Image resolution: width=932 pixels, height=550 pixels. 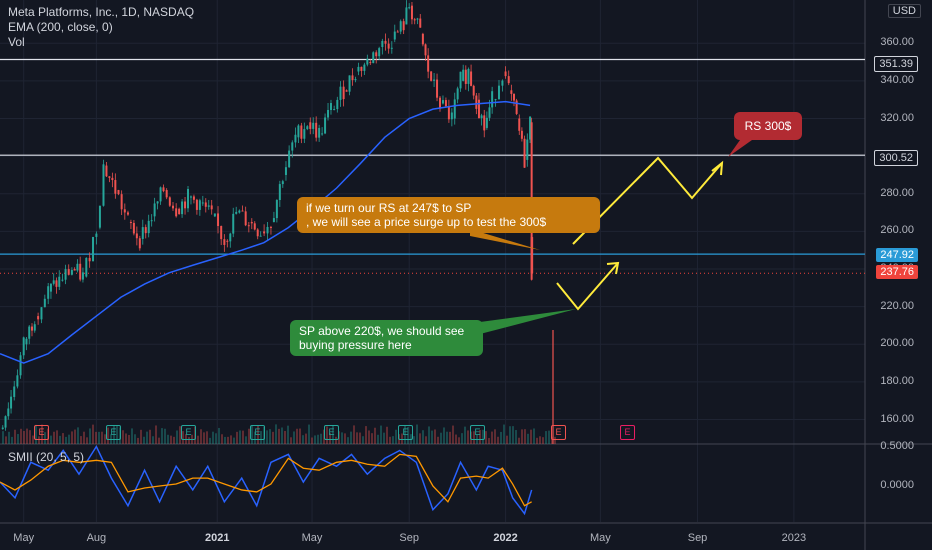 What do you see at coordinates (16, 42) in the screenshot?
I see `volume-legend: Vol` at bounding box center [16, 42].